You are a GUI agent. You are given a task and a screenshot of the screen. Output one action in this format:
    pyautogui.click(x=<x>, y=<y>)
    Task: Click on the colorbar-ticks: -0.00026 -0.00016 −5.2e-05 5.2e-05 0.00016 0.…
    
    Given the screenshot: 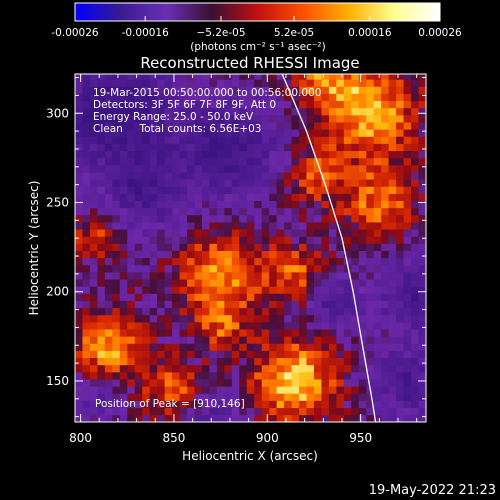 What is the action you would take?
    pyautogui.click(x=256, y=27)
    